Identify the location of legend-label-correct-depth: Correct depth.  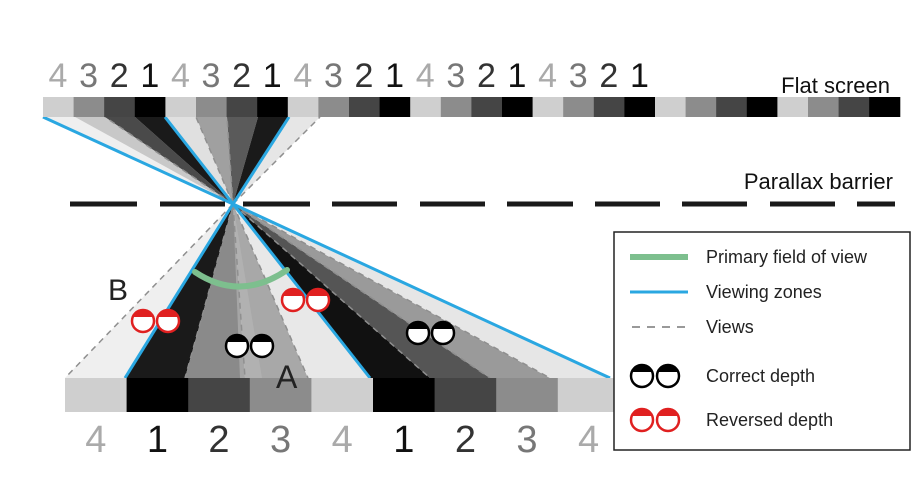
(760, 376).